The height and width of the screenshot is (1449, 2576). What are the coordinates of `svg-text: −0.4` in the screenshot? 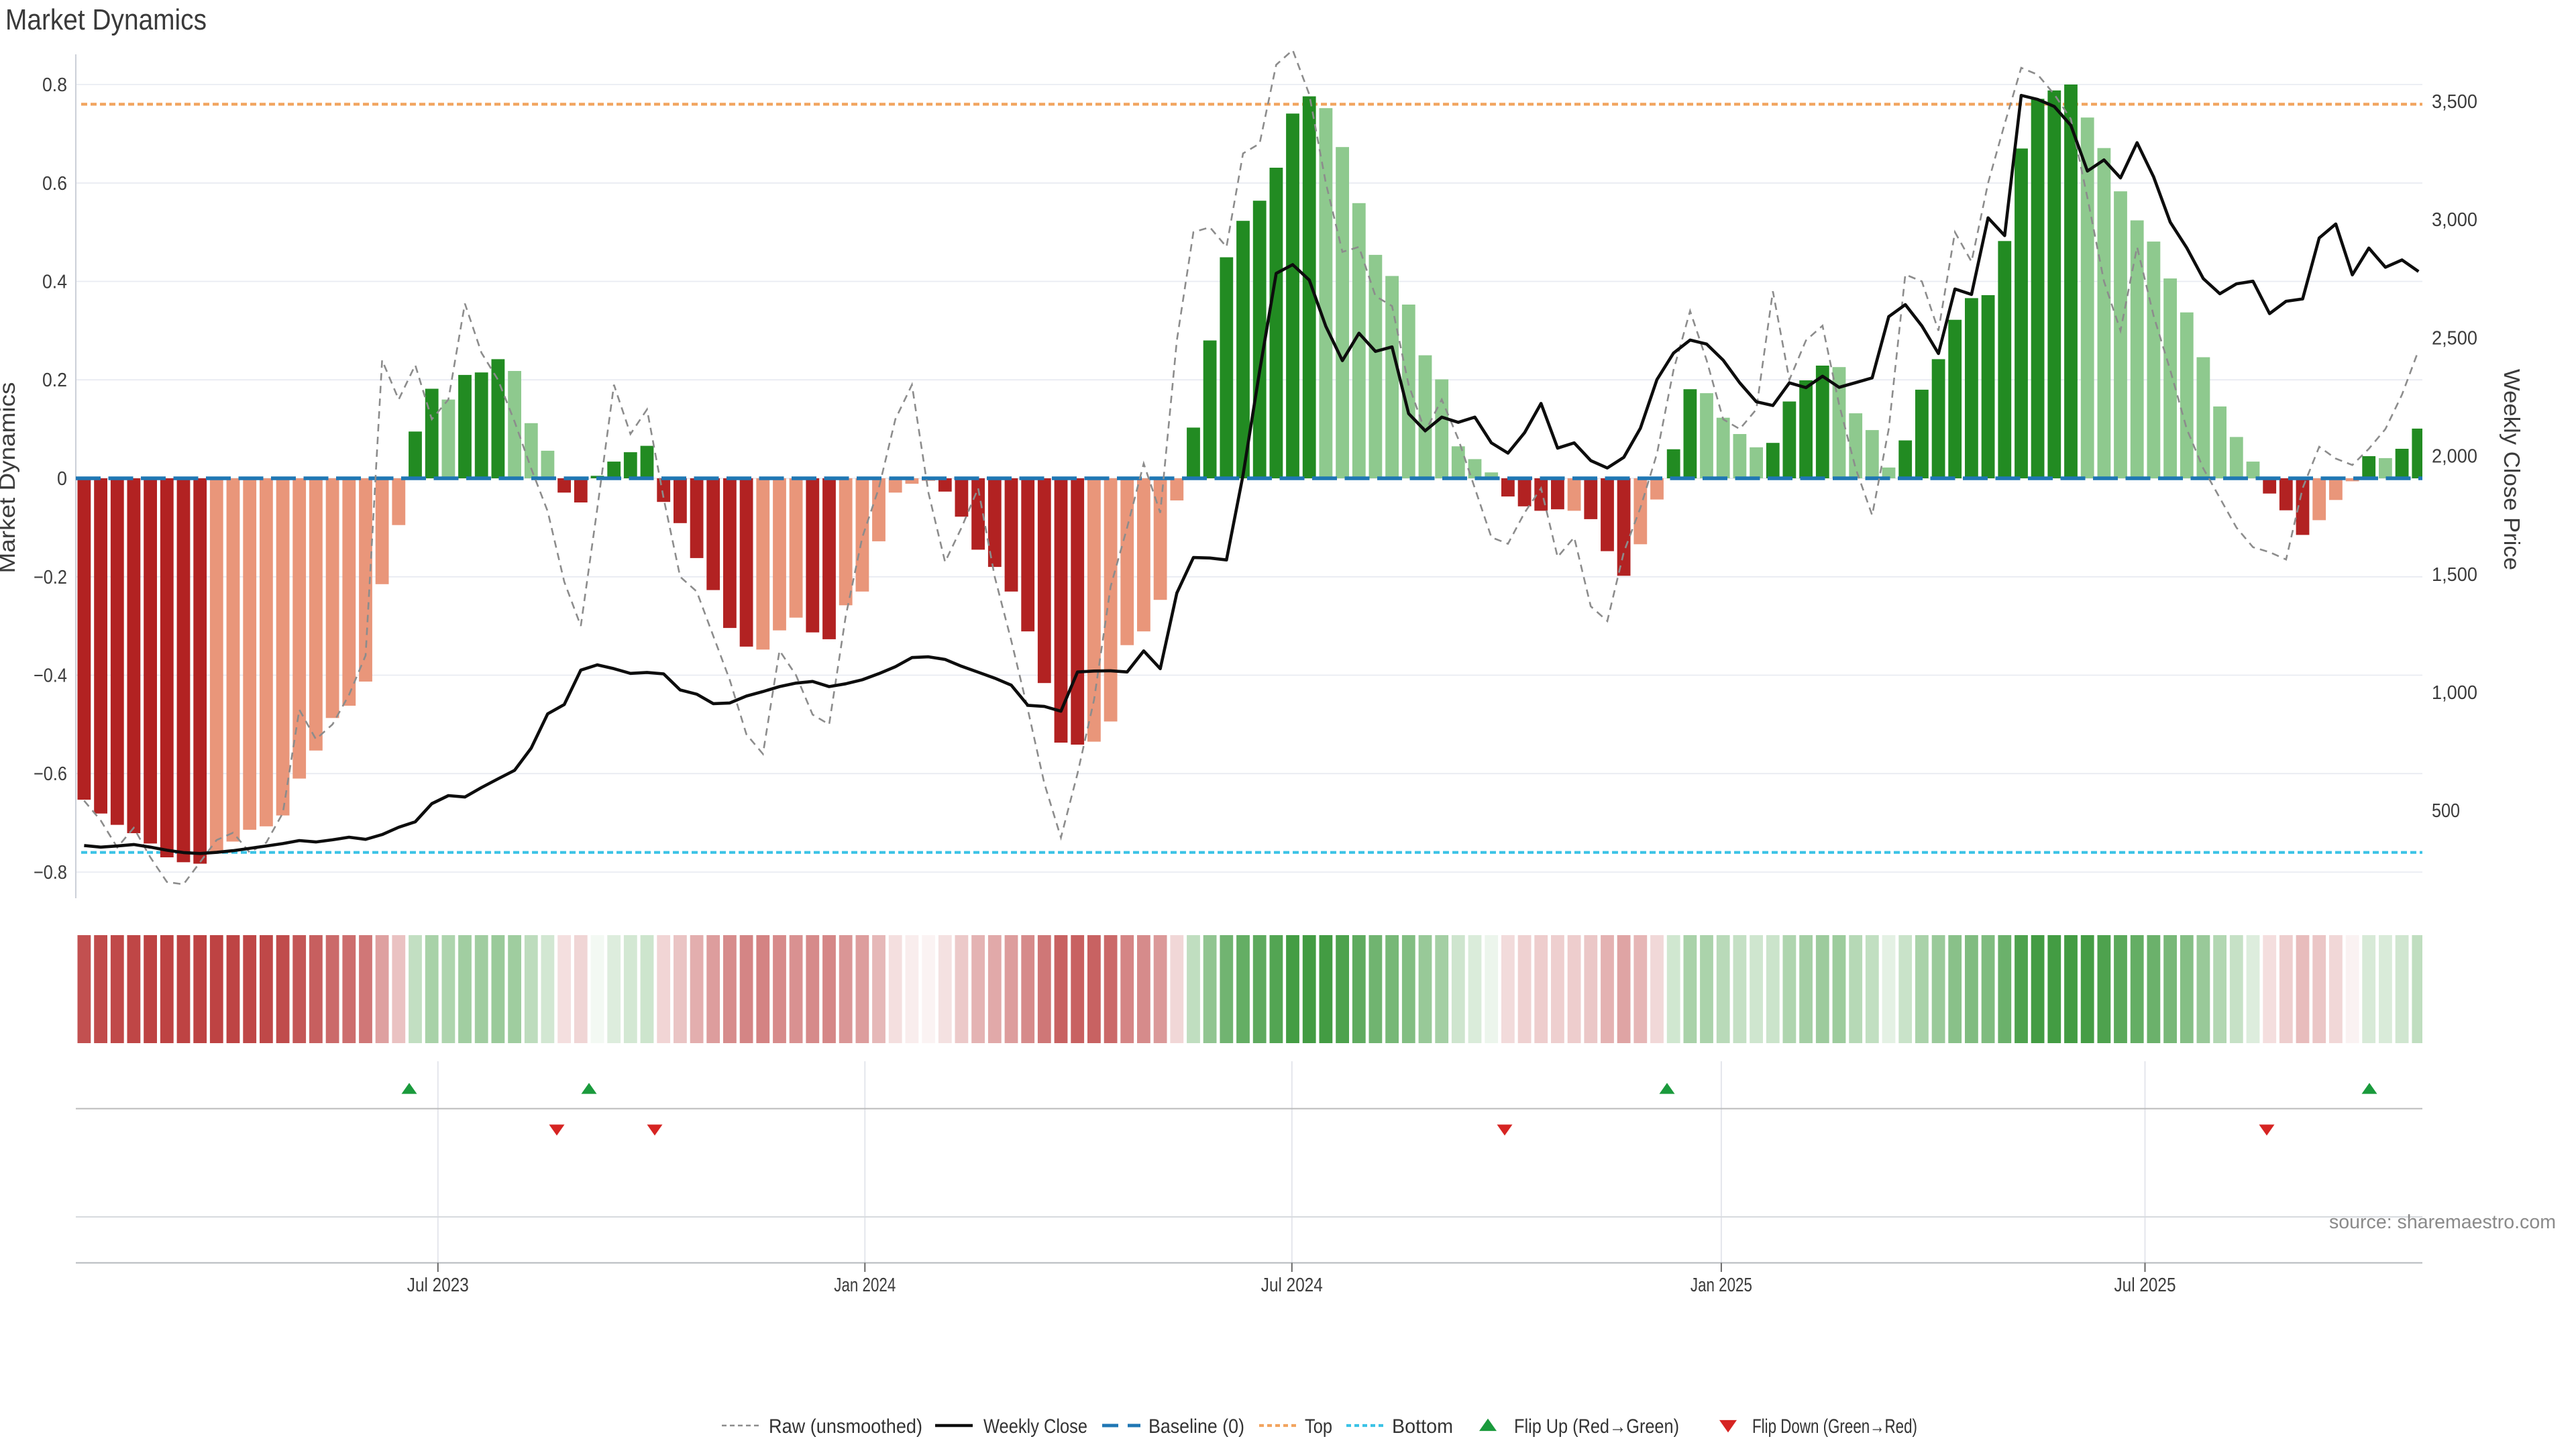 It's located at (50, 676).